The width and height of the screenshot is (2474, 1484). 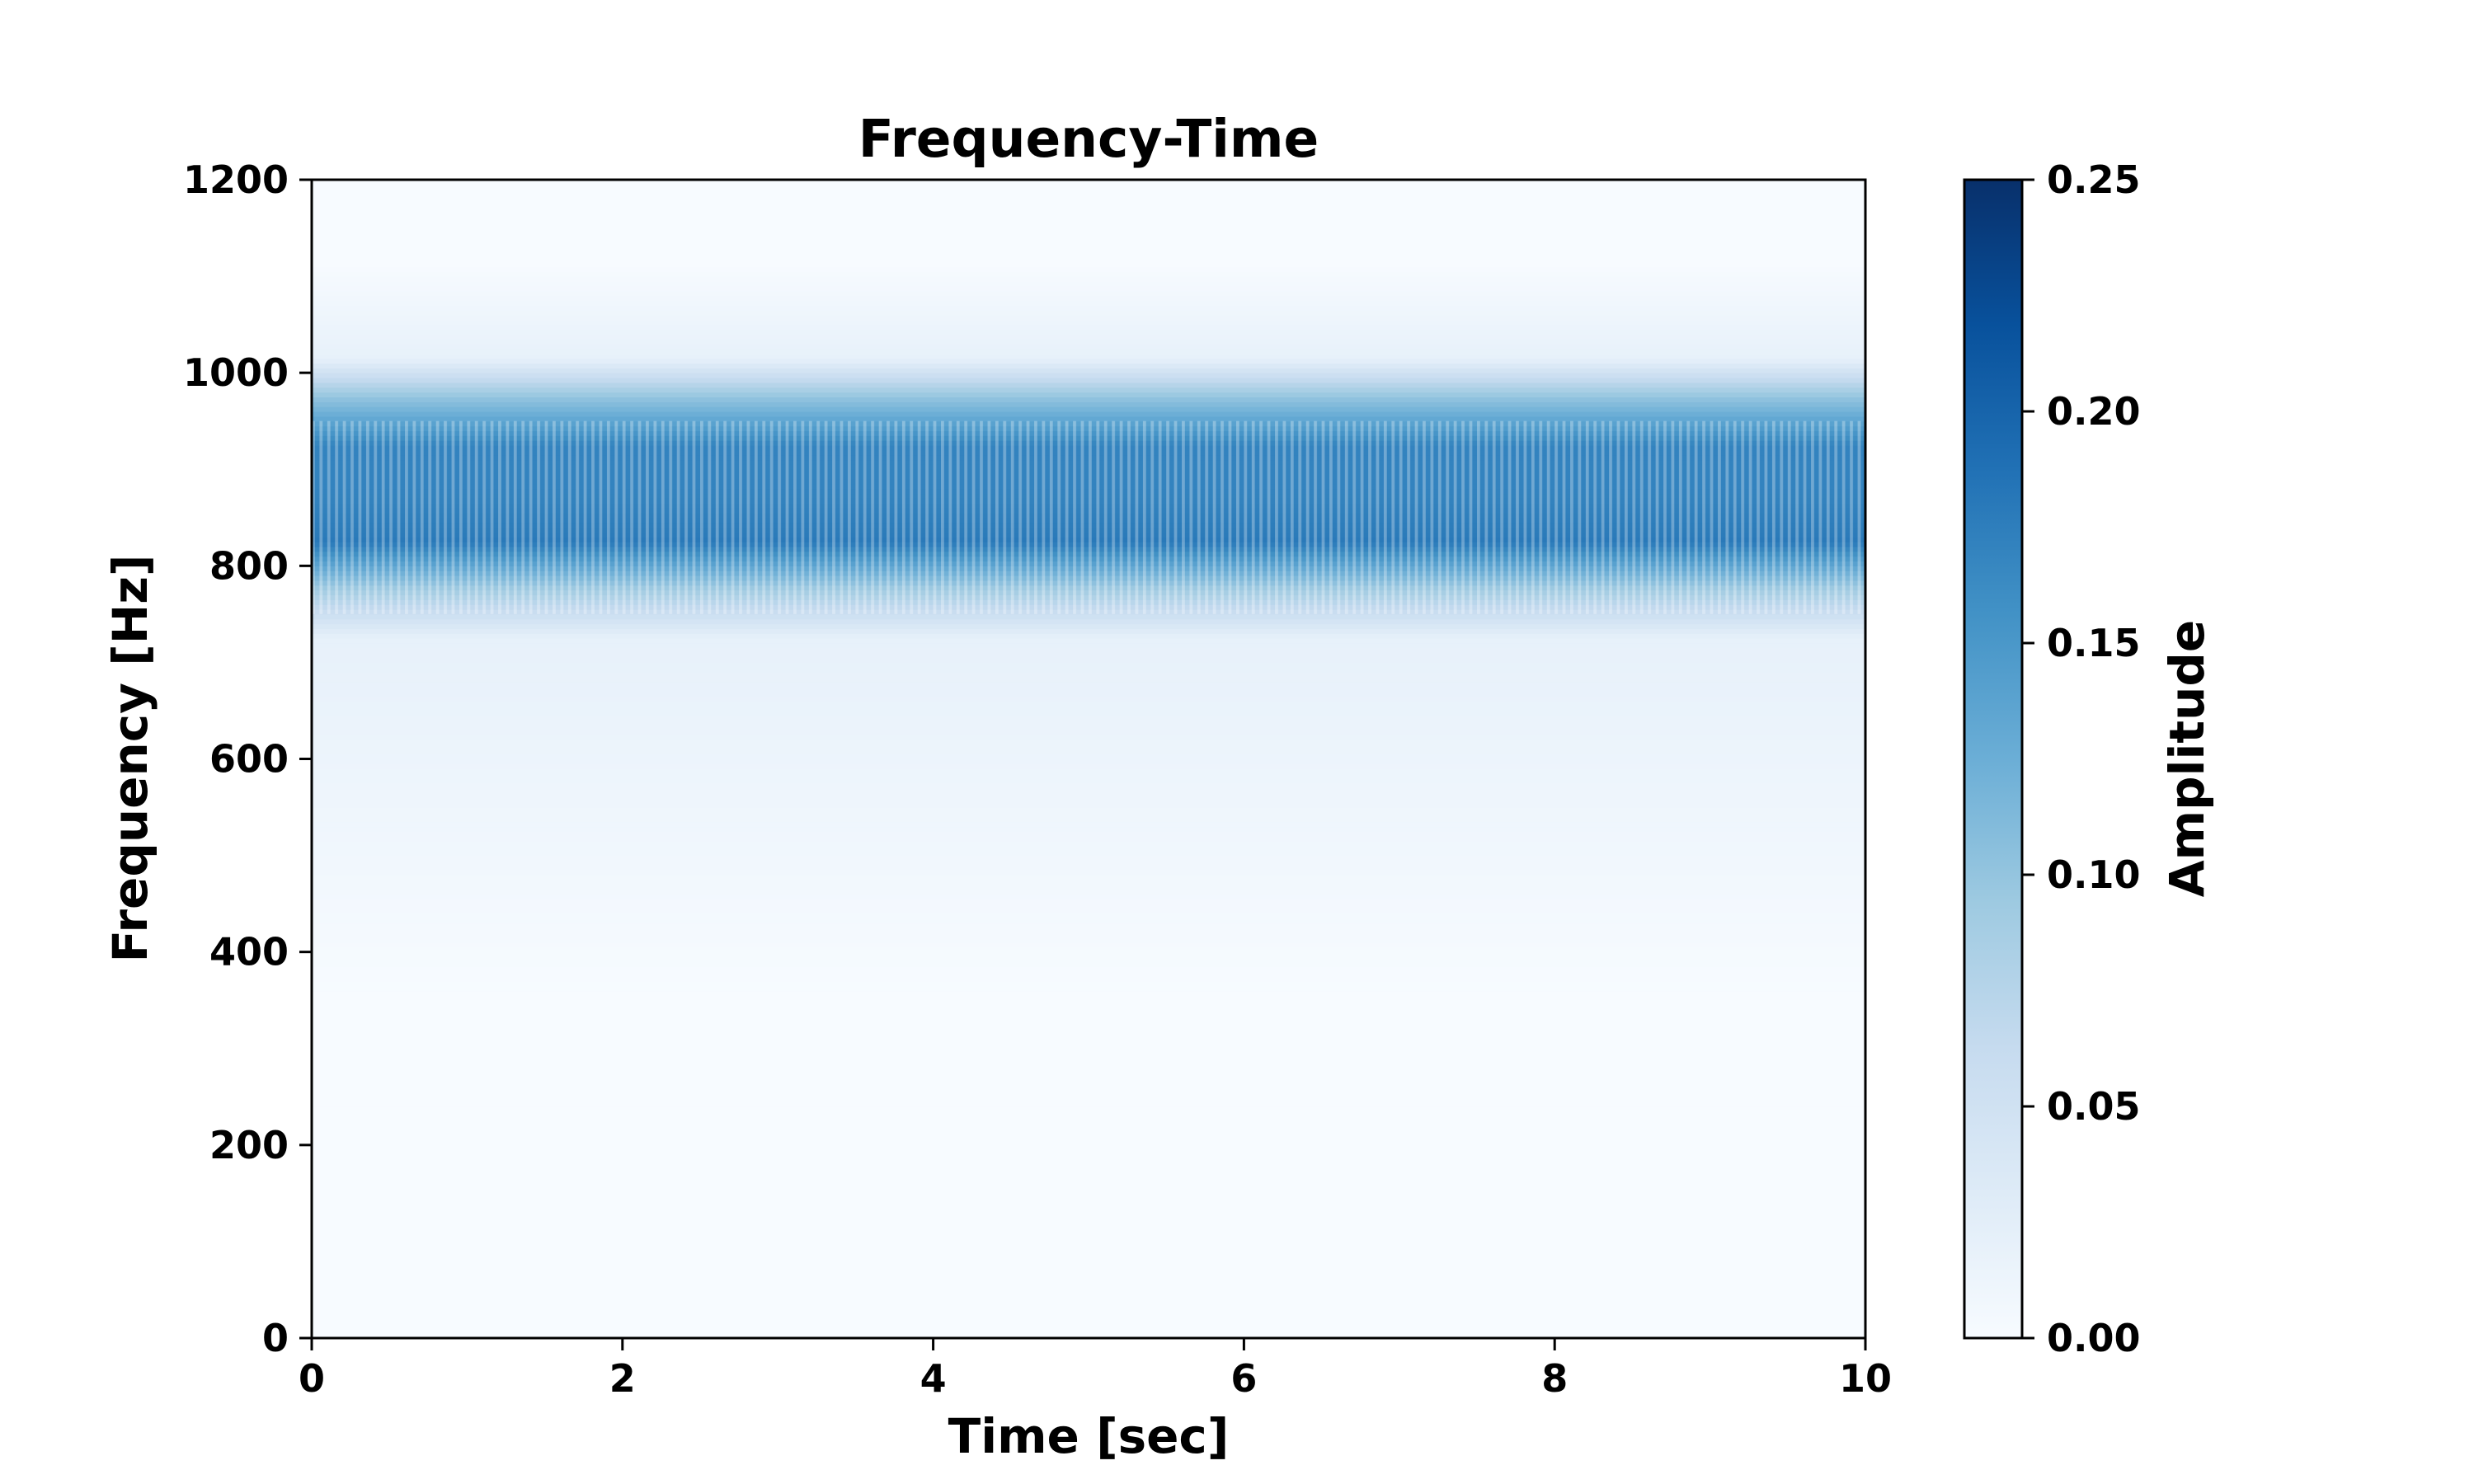 I want to click on colorbar-tick-label: 0.15, so click(x=2094, y=643).